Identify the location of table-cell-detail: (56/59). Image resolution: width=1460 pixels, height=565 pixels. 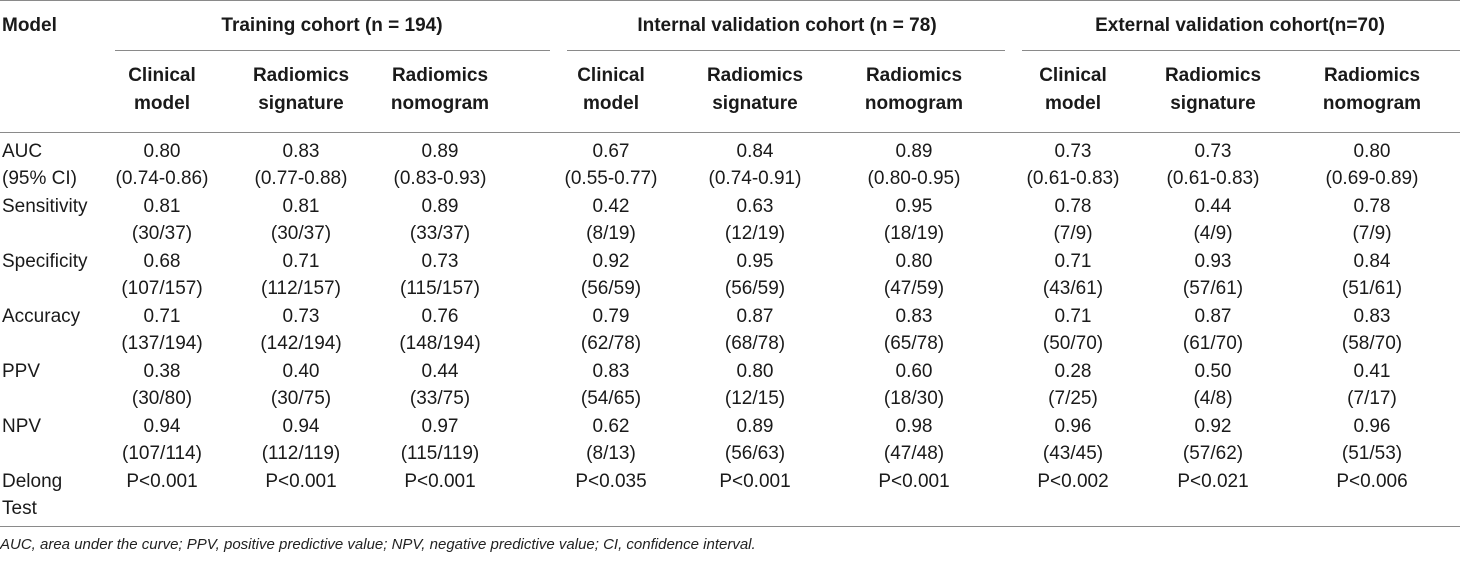
(611, 288).